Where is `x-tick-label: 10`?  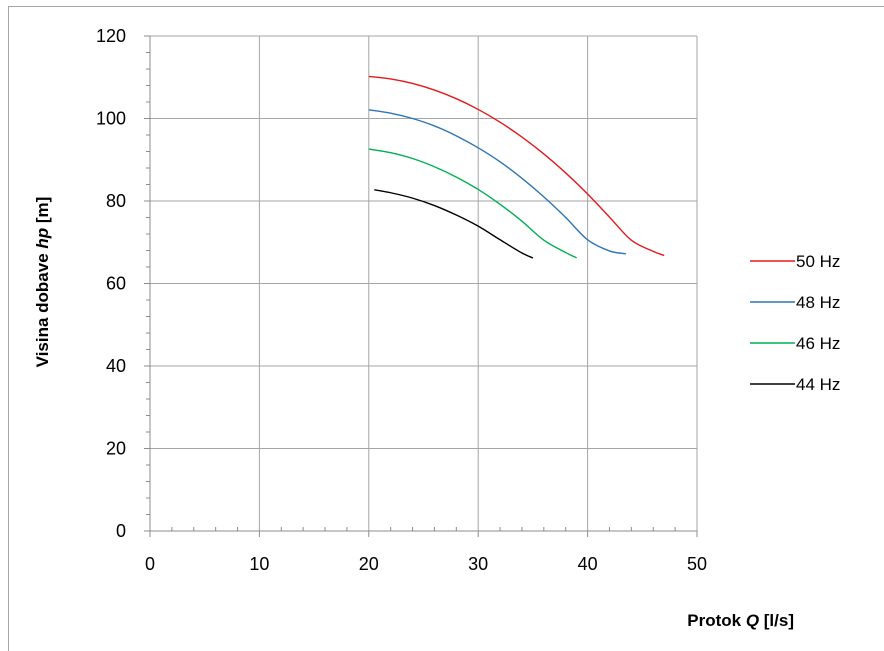 x-tick-label: 10 is located at coordinates (259, 564).